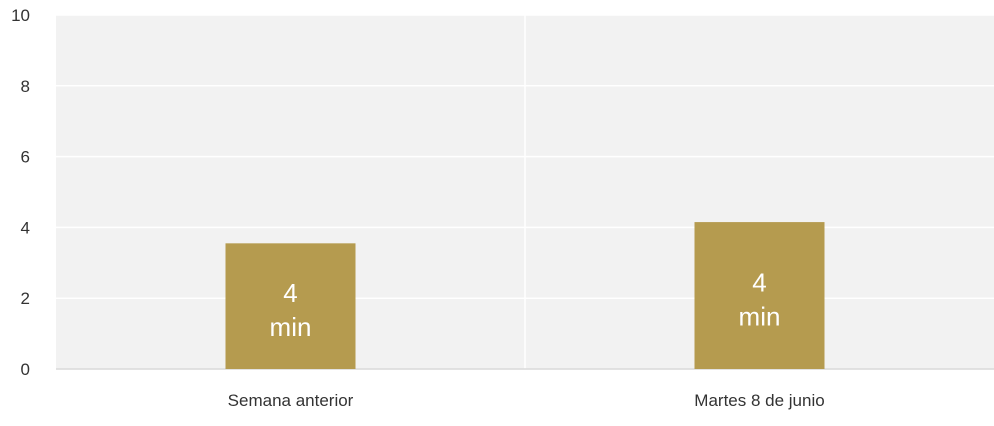 The image size is (994, 426). I want to click on y-axis-ticks: 0 2 4 6 8 10, so click(20, 192).